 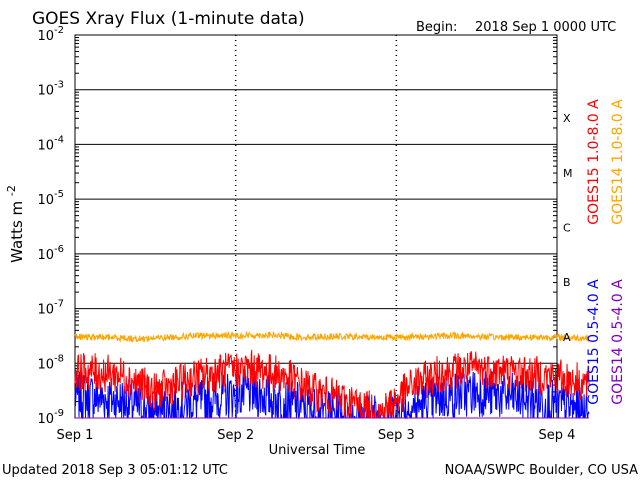 What do you see at coordinates (567, 337) in the screenshot?
I see `flare-class-label: A` at bounding box center [567, 337].